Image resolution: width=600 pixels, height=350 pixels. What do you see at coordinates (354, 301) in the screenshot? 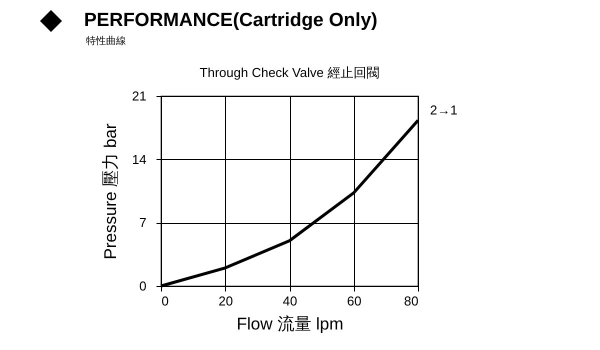
I see `x-tick-label: 60` at bounding box center [354, 301].